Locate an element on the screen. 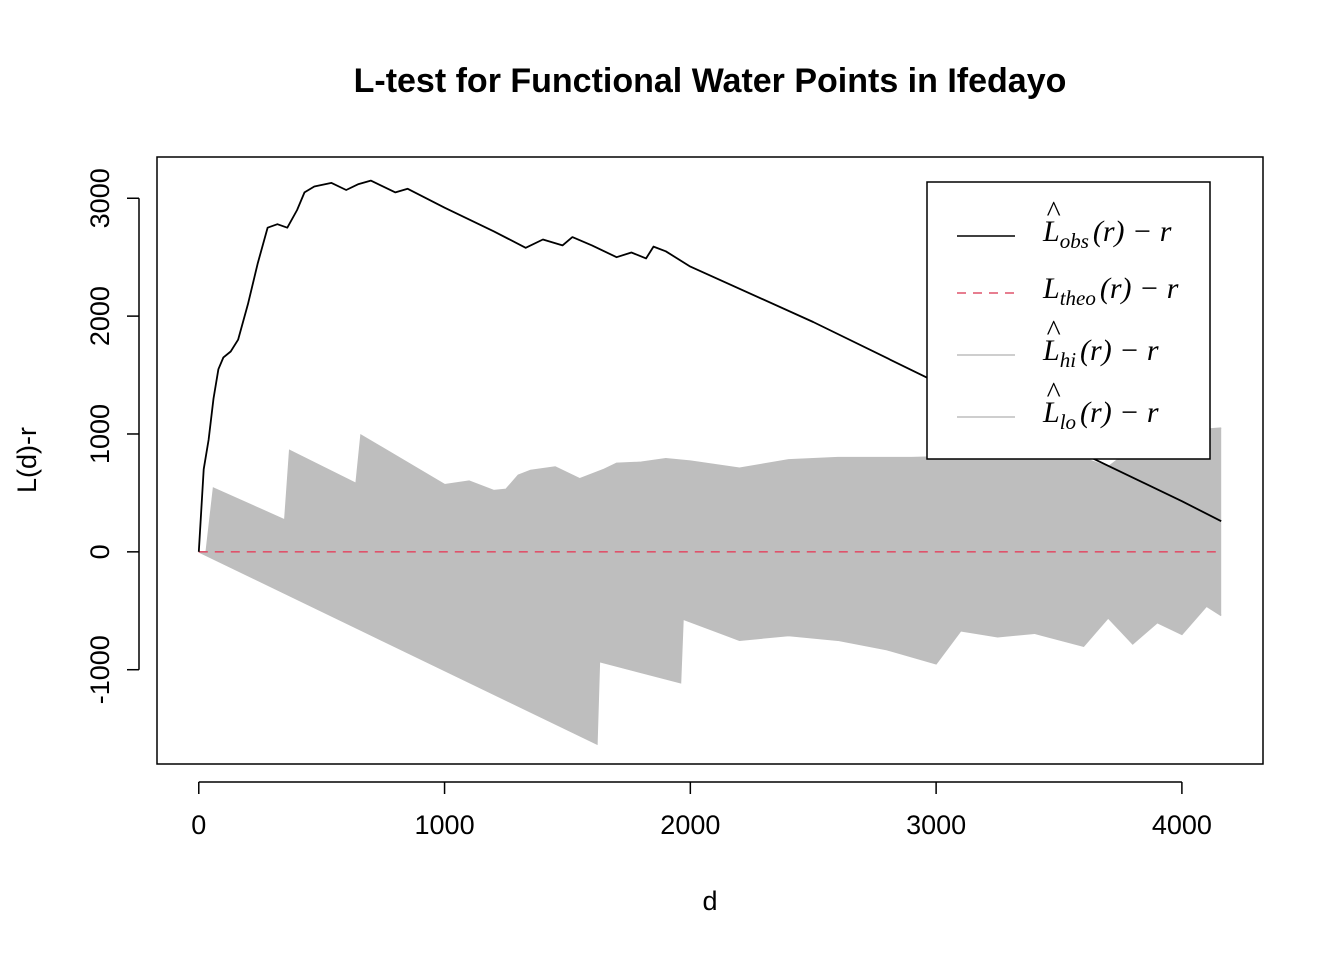 The image size is (1344, 960). x-tick-label: 0 is located at coordinates (198, 825).